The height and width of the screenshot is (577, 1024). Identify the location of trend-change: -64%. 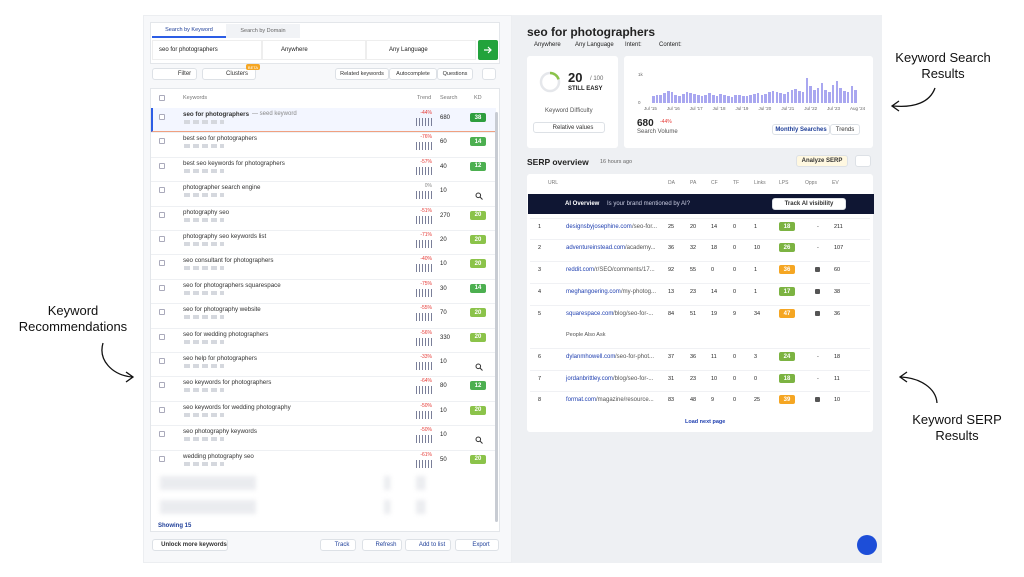
(426, 381).